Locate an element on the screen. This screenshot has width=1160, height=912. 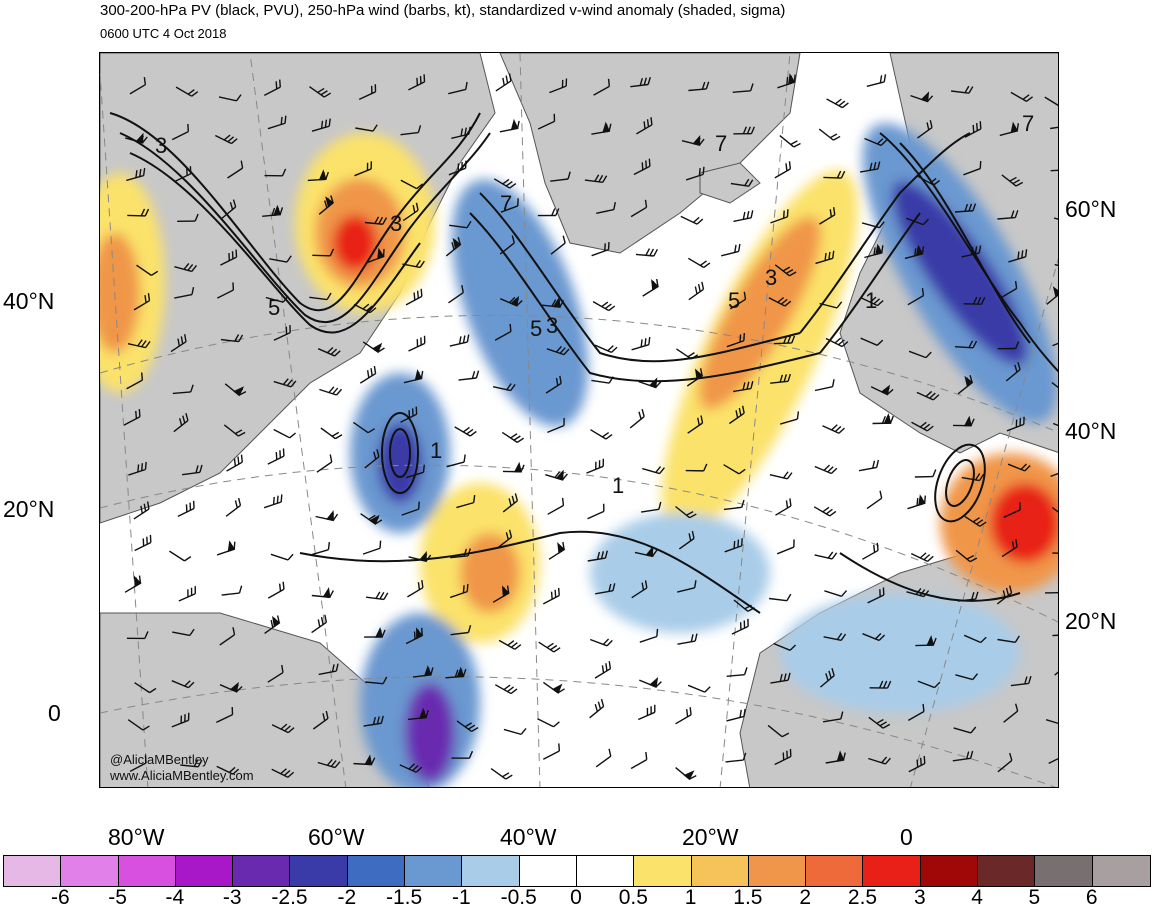
lat-label-left: 40°N is located at coordinates (29, 301).